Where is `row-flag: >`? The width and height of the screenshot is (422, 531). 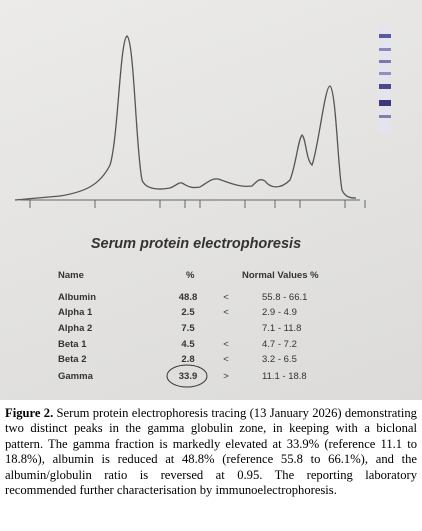
row-flag: > is located at coordinates (226, 376).